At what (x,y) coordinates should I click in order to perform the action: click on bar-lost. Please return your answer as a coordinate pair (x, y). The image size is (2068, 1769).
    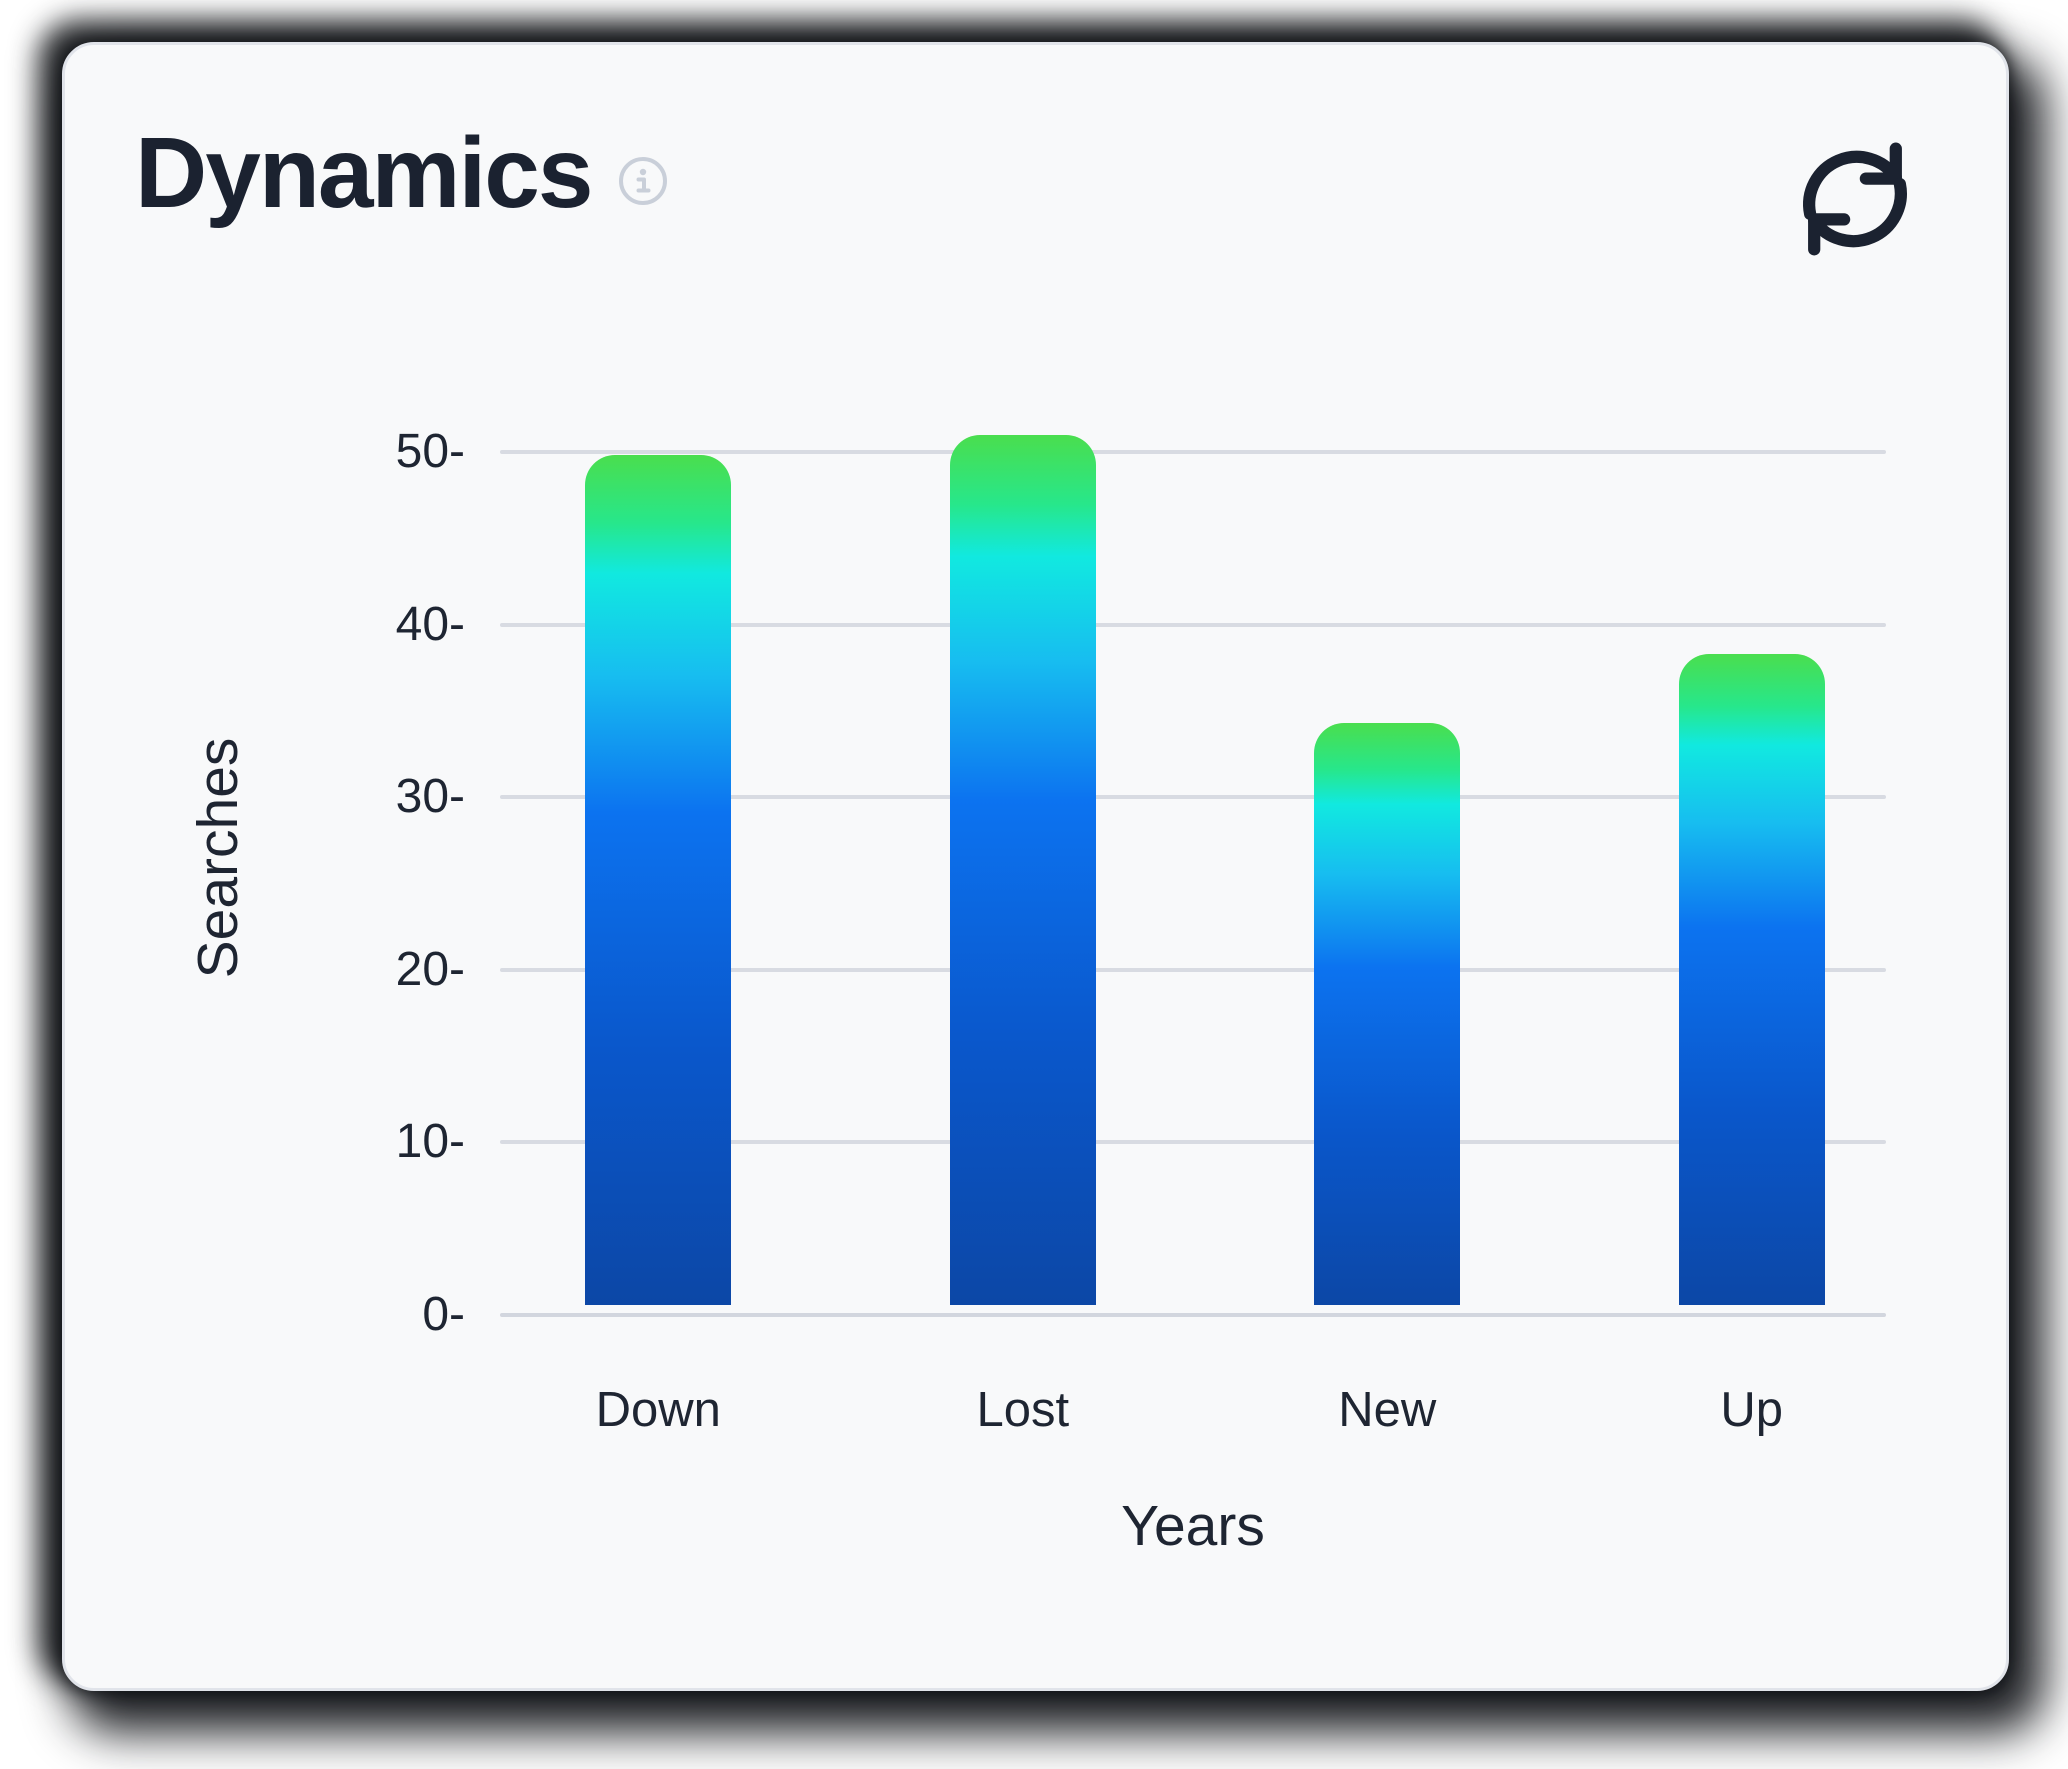
    Looking at the image, I should click on (1022, 869).